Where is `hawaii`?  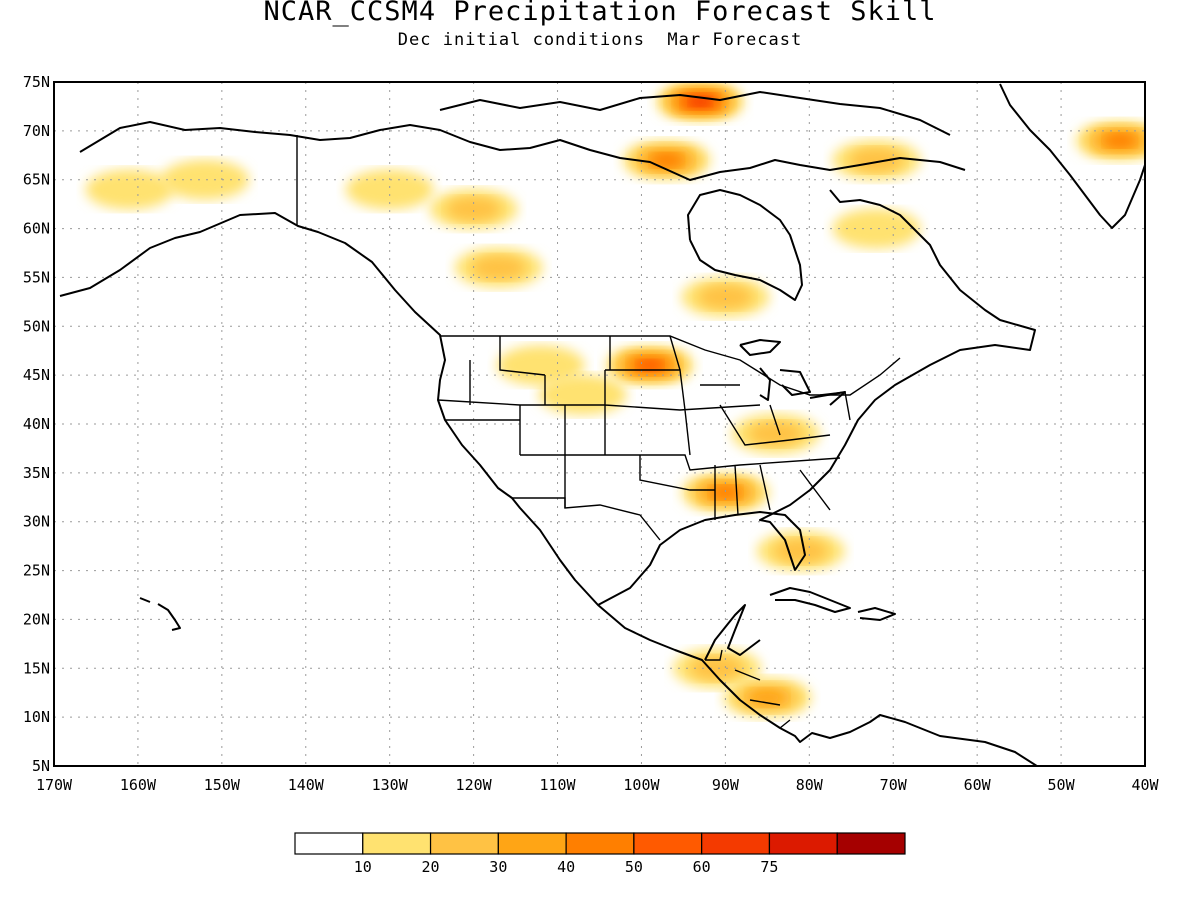
hawaii is located at coordinates (160, 614).